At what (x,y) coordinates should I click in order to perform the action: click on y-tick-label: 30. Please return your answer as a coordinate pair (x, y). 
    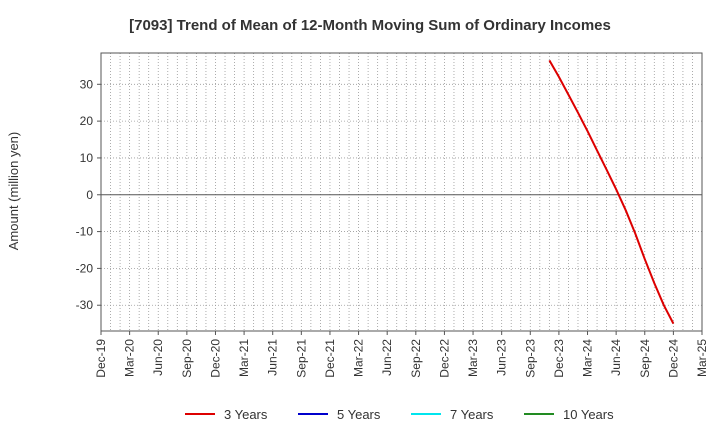
    Looking at the image, I should click on (87, 84).